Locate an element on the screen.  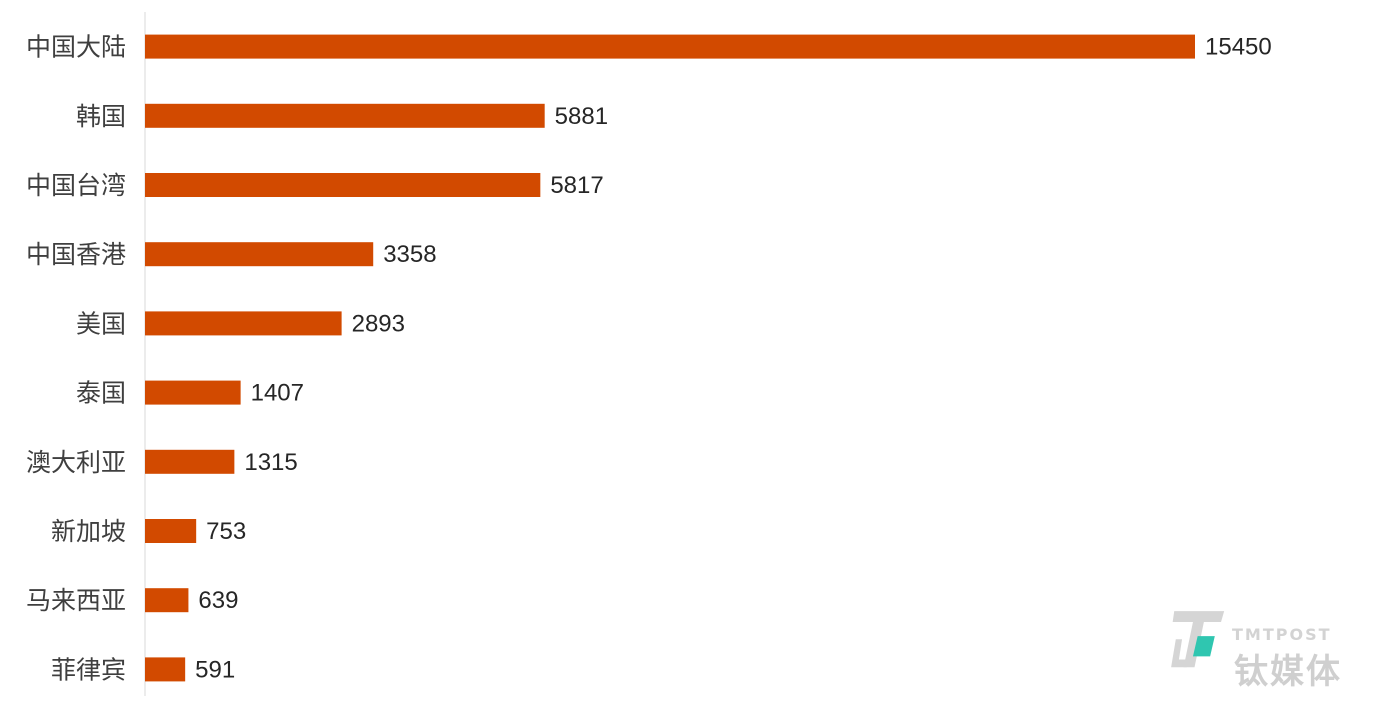
value-label: 5881 is located at coordinates (581, 116).